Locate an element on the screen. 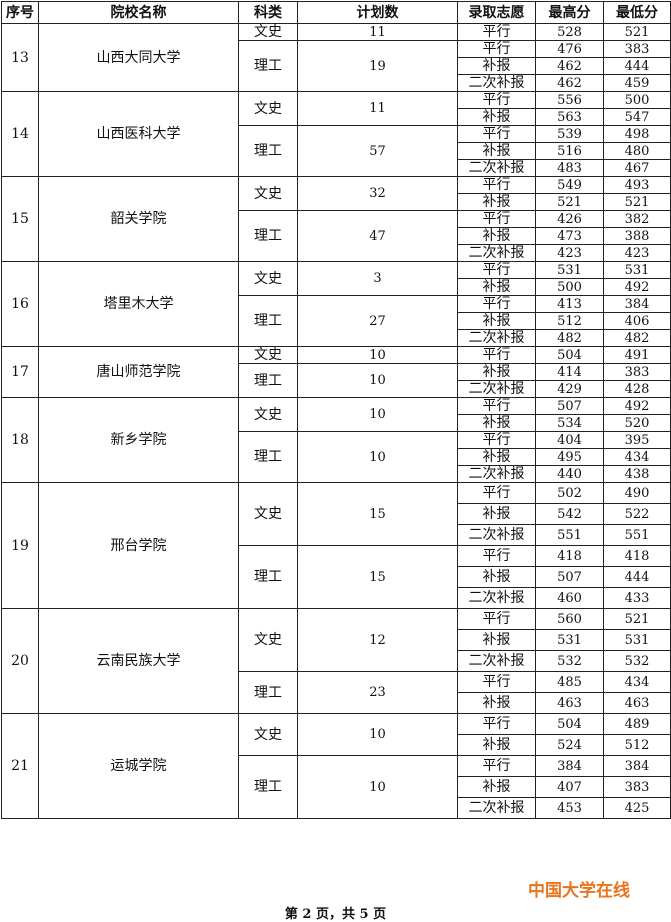  table-row: 理工 10 平行 384 384 is located at coordinates (336, 787).